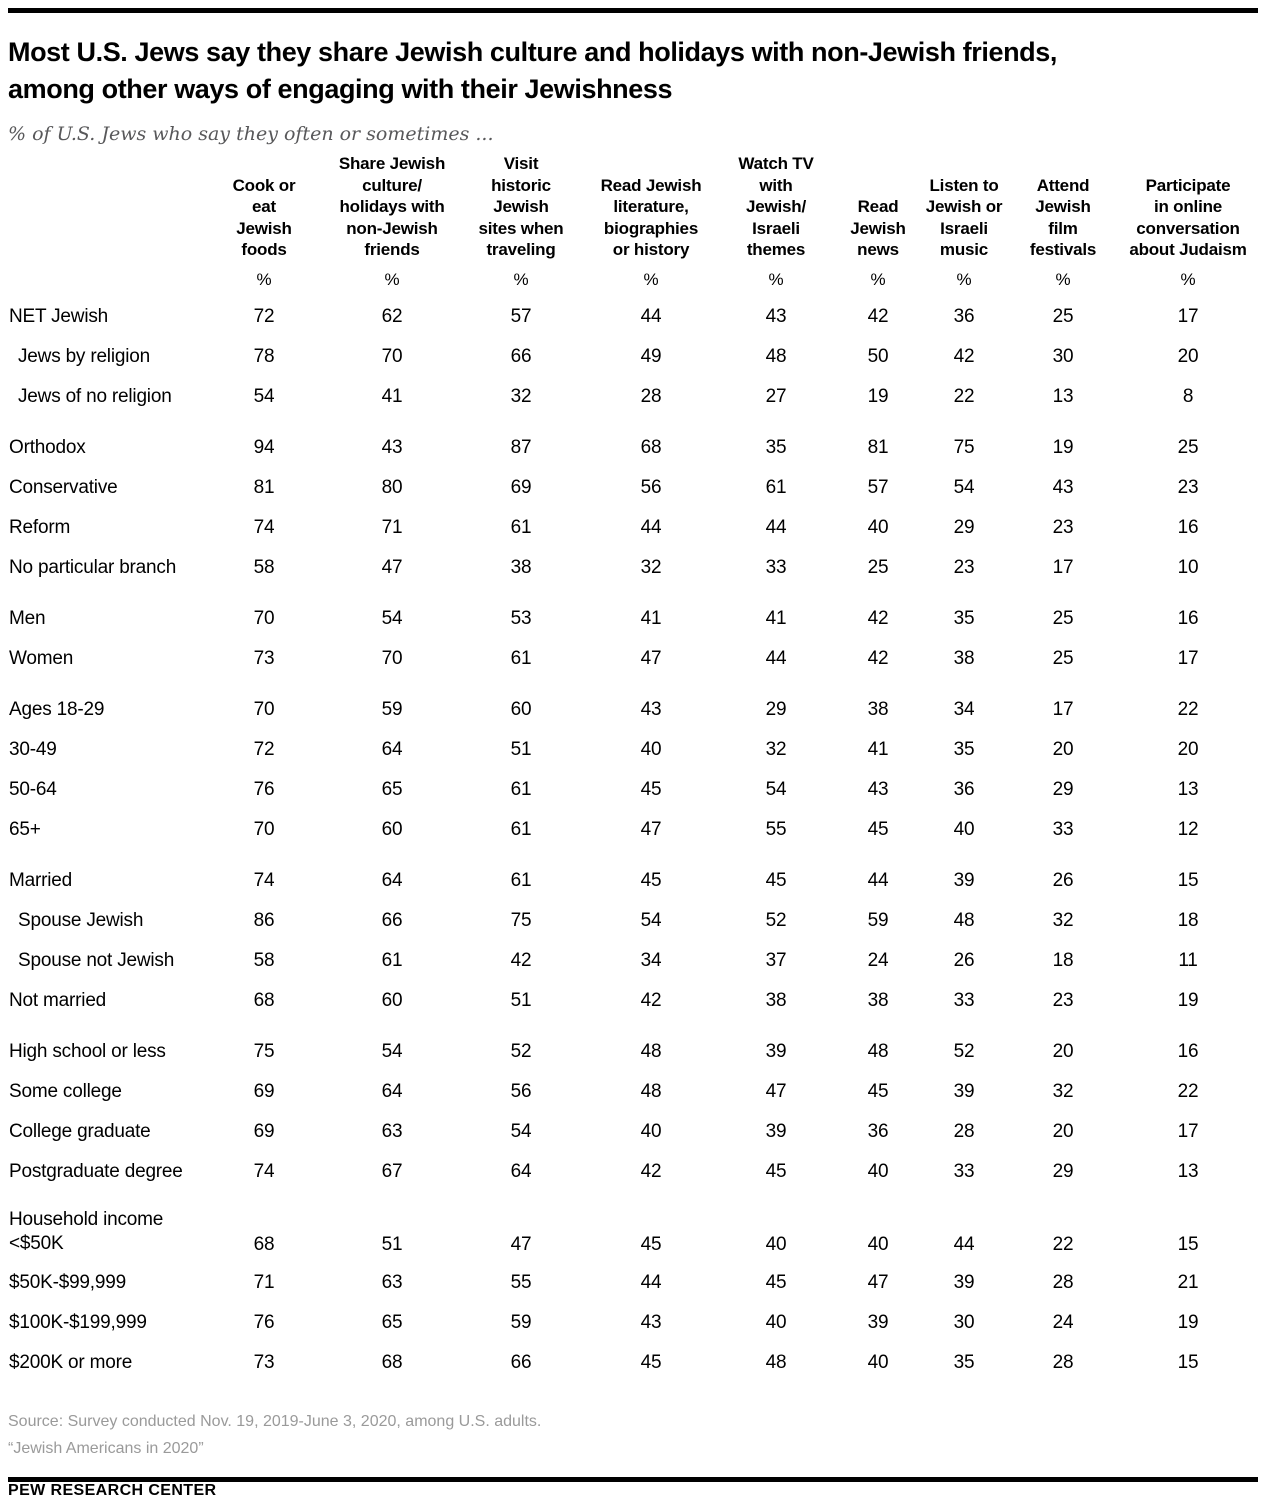  Describe the element at coordinates (392, 1131) in the screenshot. I see `value-cell: 63` at that location.